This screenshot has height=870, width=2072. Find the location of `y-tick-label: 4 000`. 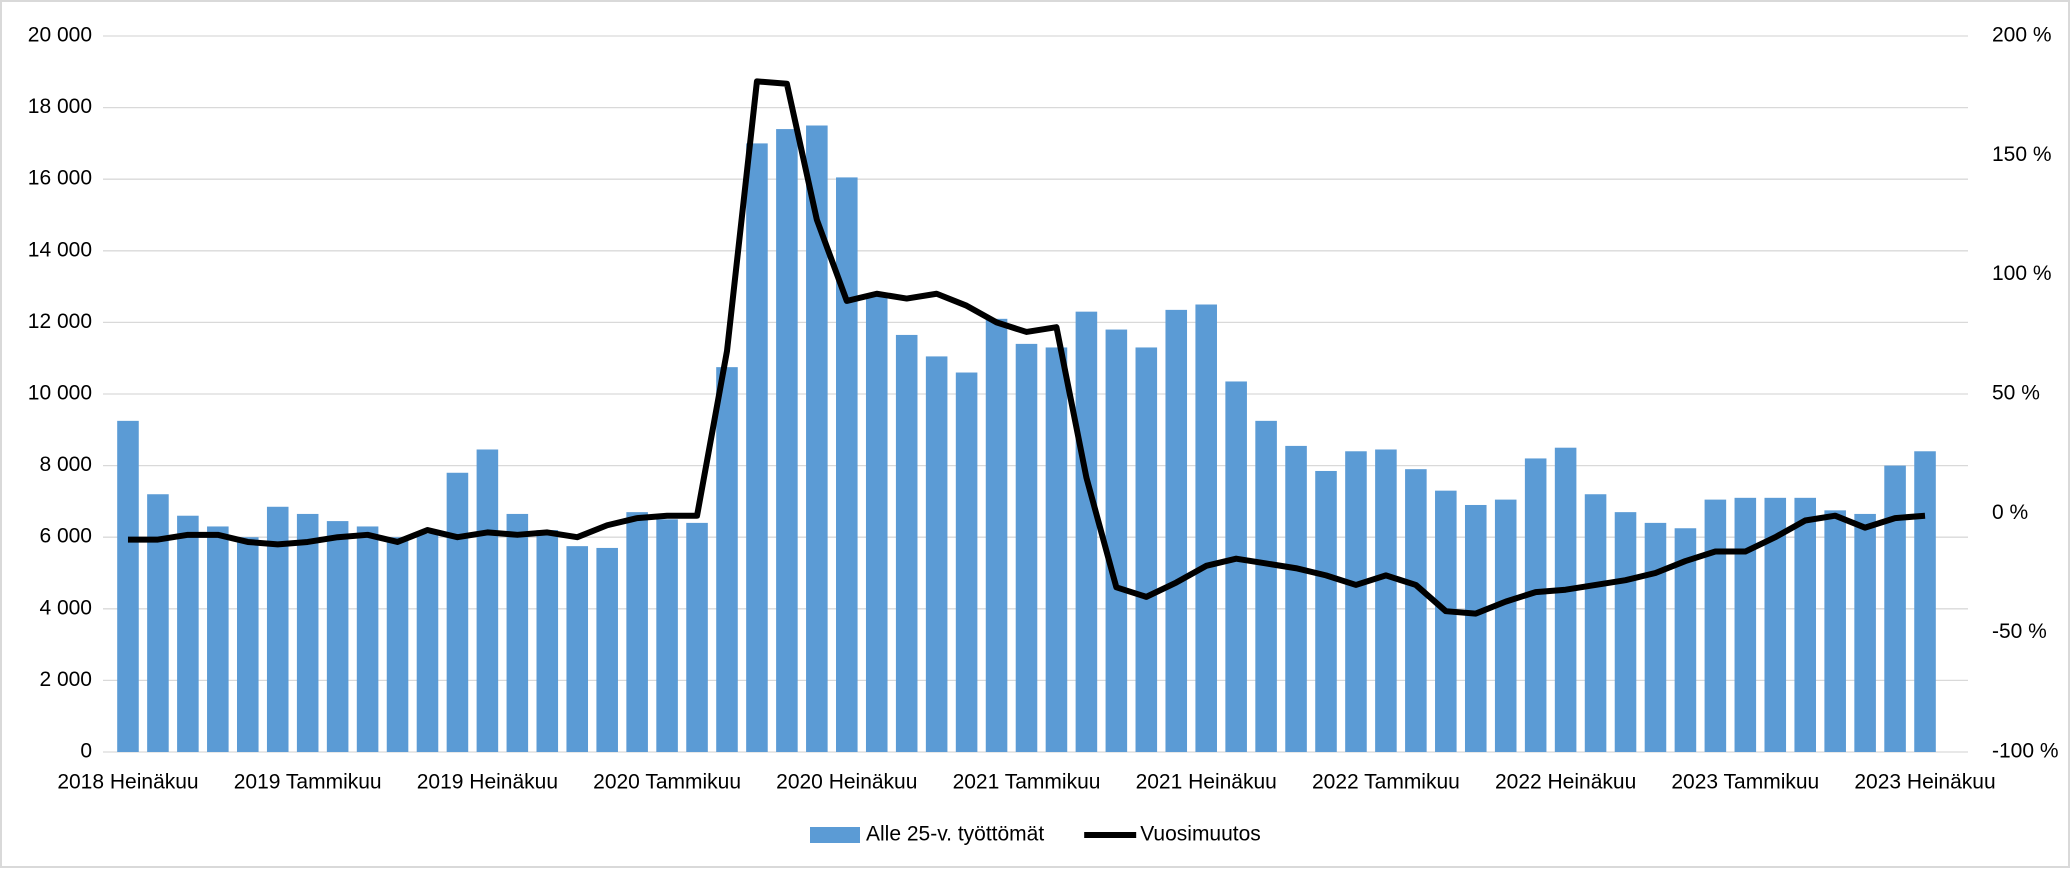

y-tick-label: 4 000 is located at coordinates (65, 607).